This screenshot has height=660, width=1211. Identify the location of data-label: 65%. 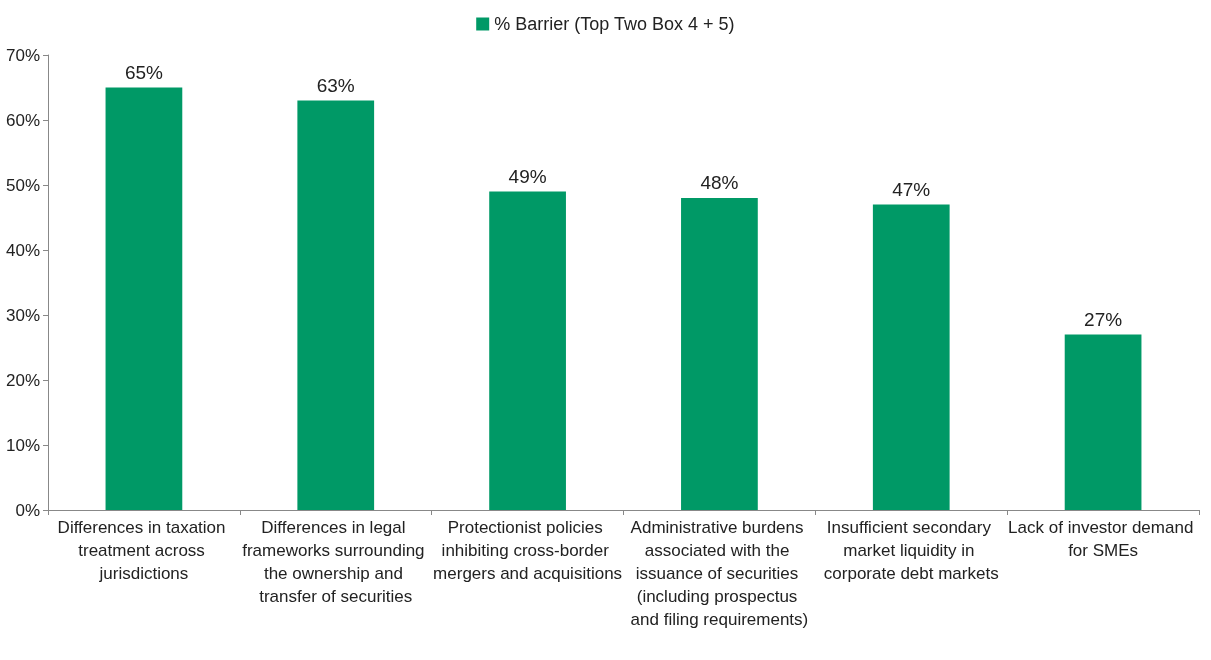
(144, 72).